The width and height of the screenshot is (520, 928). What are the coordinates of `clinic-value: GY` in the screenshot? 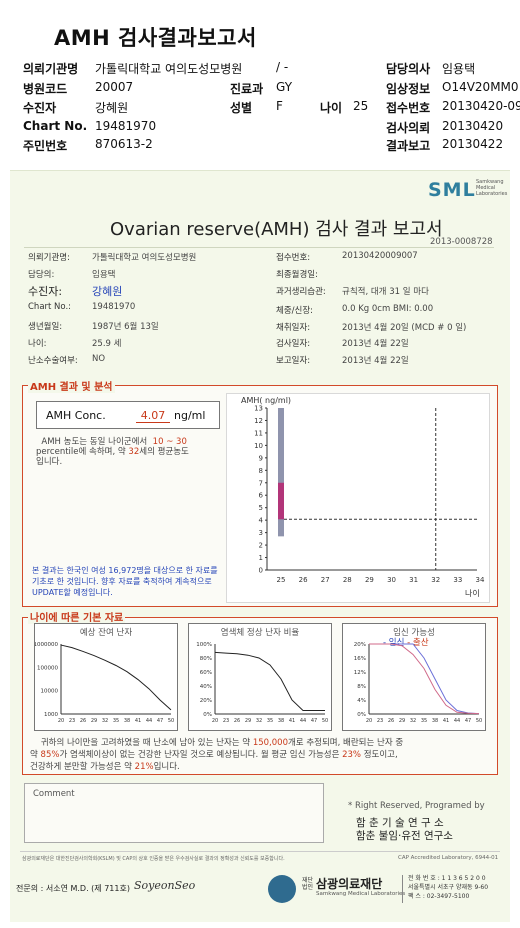 It's located at (284, 87).